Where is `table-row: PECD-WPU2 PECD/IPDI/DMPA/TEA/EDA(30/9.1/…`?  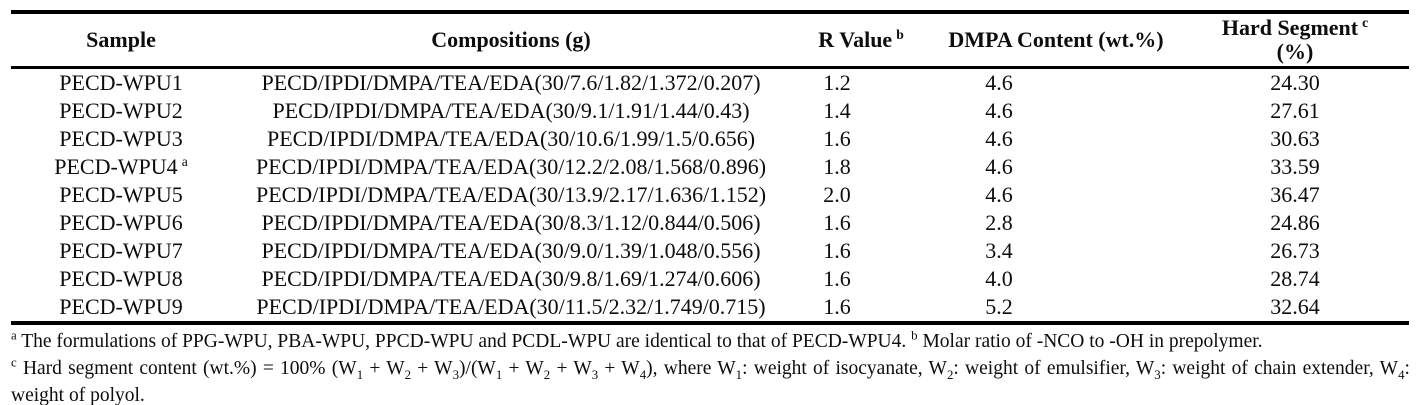 table-row: PECD-WPU2 PECD/IPDI/DMPA/TEA/EDA(30/9.1/… is located at coordinates (710, 111).